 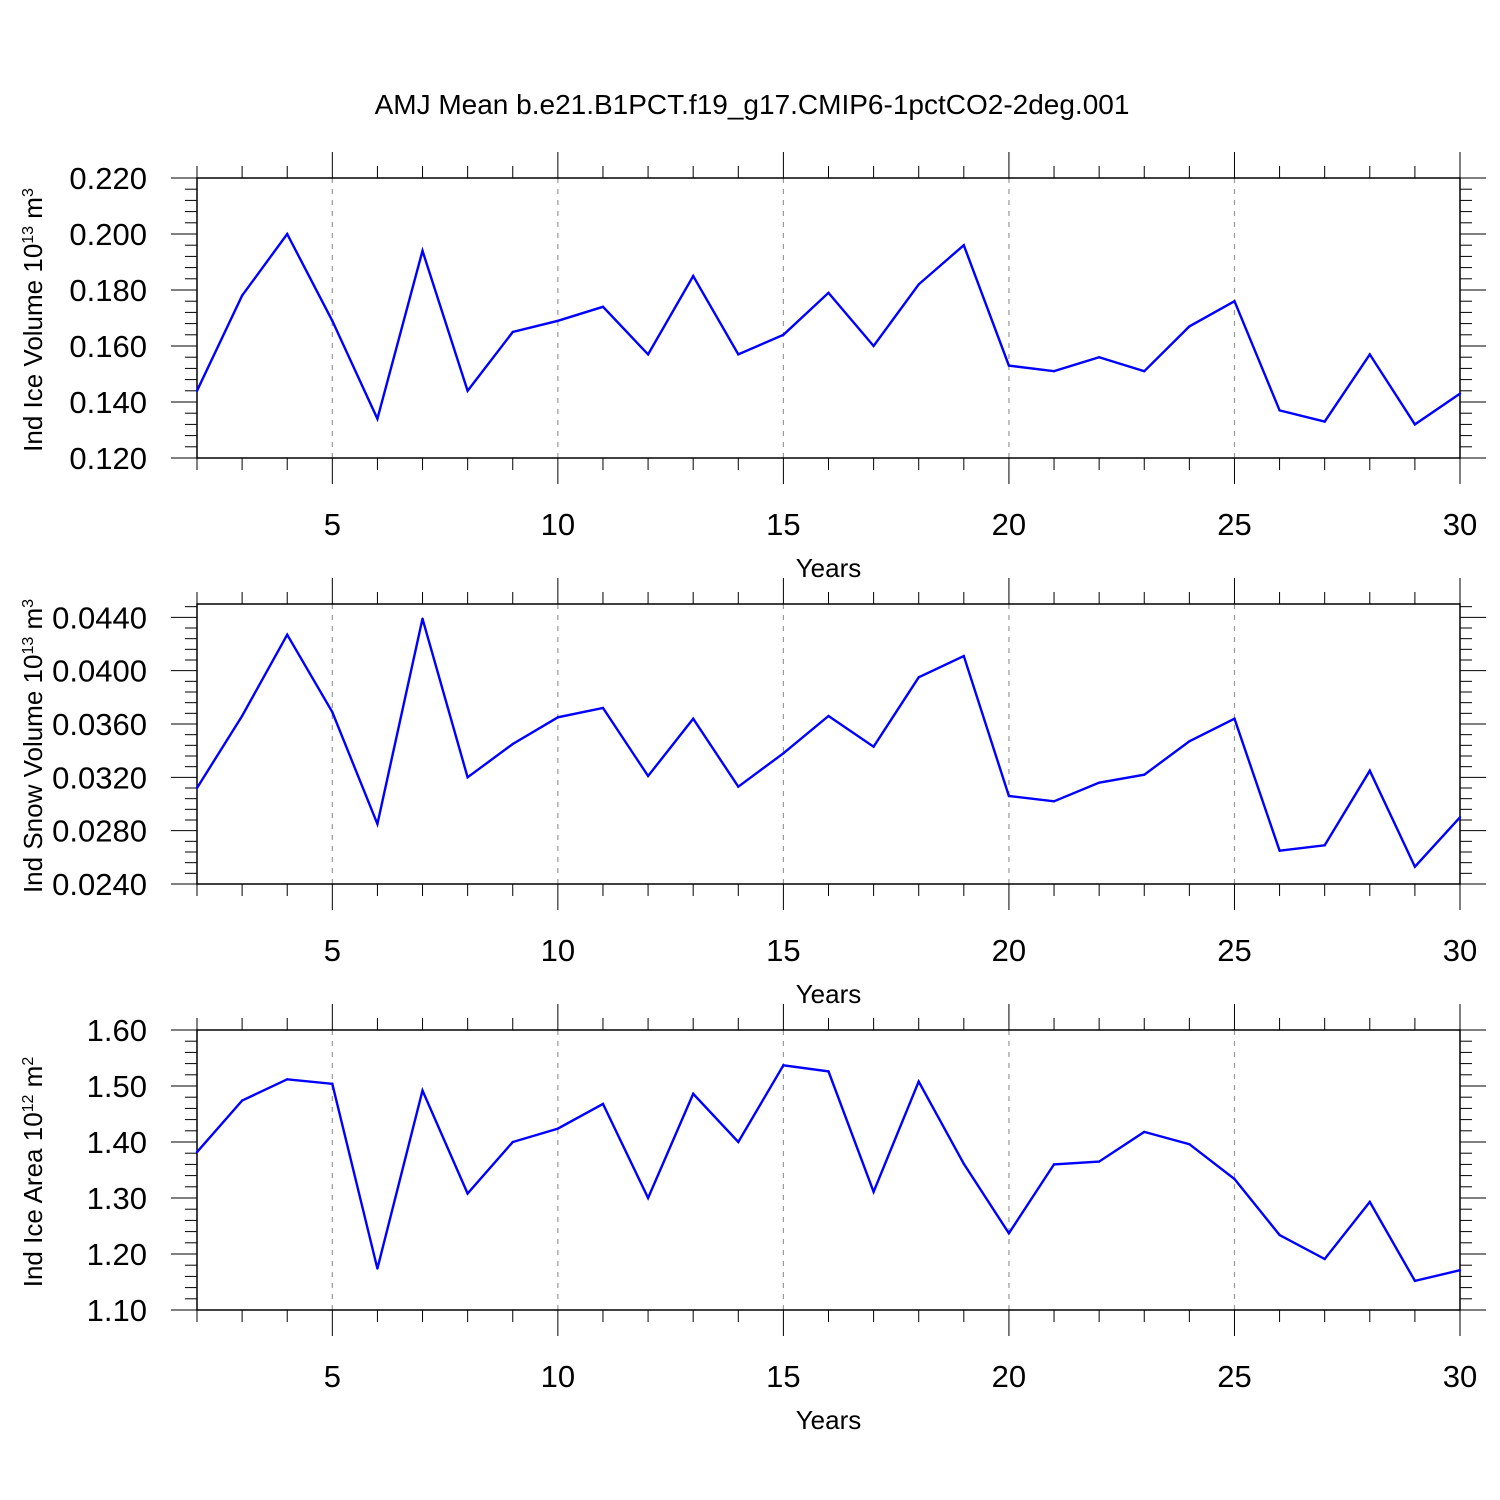 What do you see at coordinates (117, 1254) in the screenshot?
I see `y-tick-label: 1.20` at bounding box center [117, 1254].